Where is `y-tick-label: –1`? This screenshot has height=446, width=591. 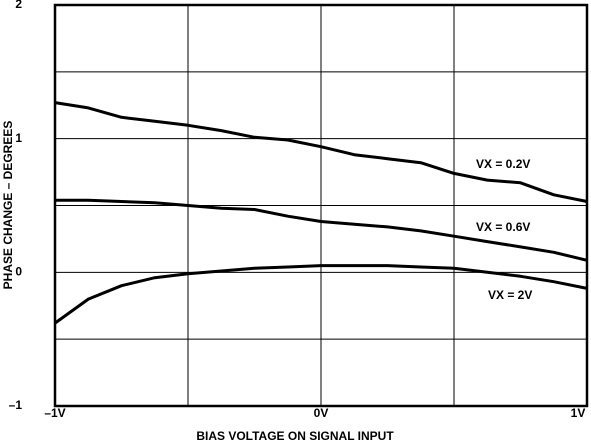 y-tick-label: –1 is located at coordinates (16, 405).